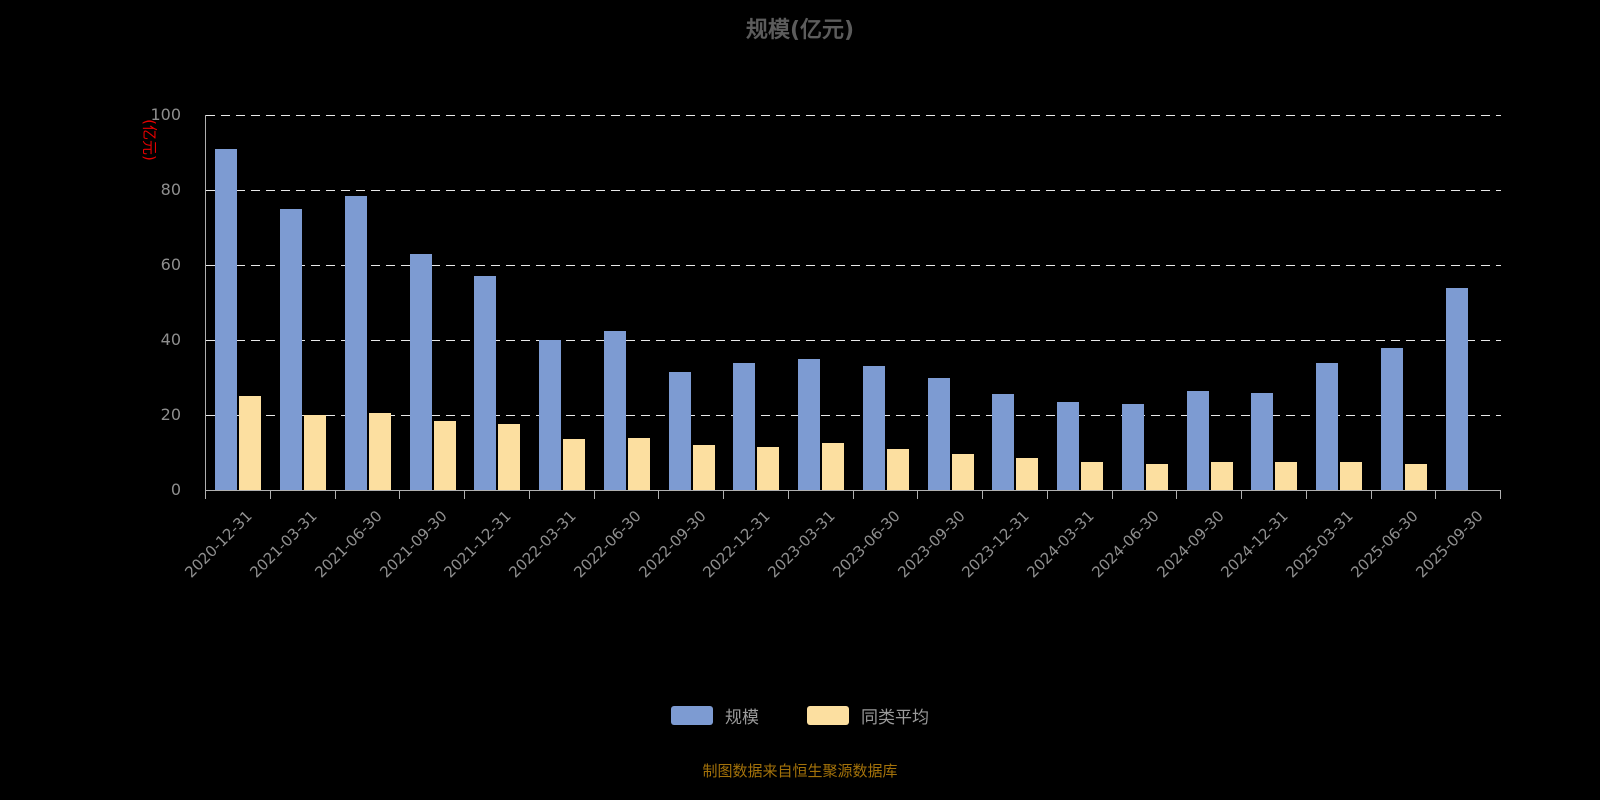 The width and height of the screenshot is (1600, 800). What do you see at coordinates (542, 544) in the screenshot?
I see `x-tick-label-2022-03-31: 2022-03-31` at bounding box center [542, 544].